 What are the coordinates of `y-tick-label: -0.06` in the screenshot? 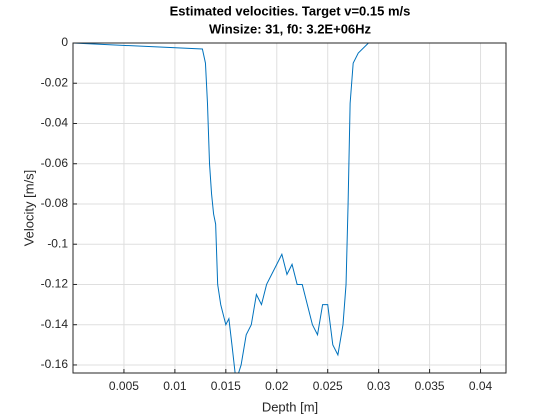 It's located at (55, 163).